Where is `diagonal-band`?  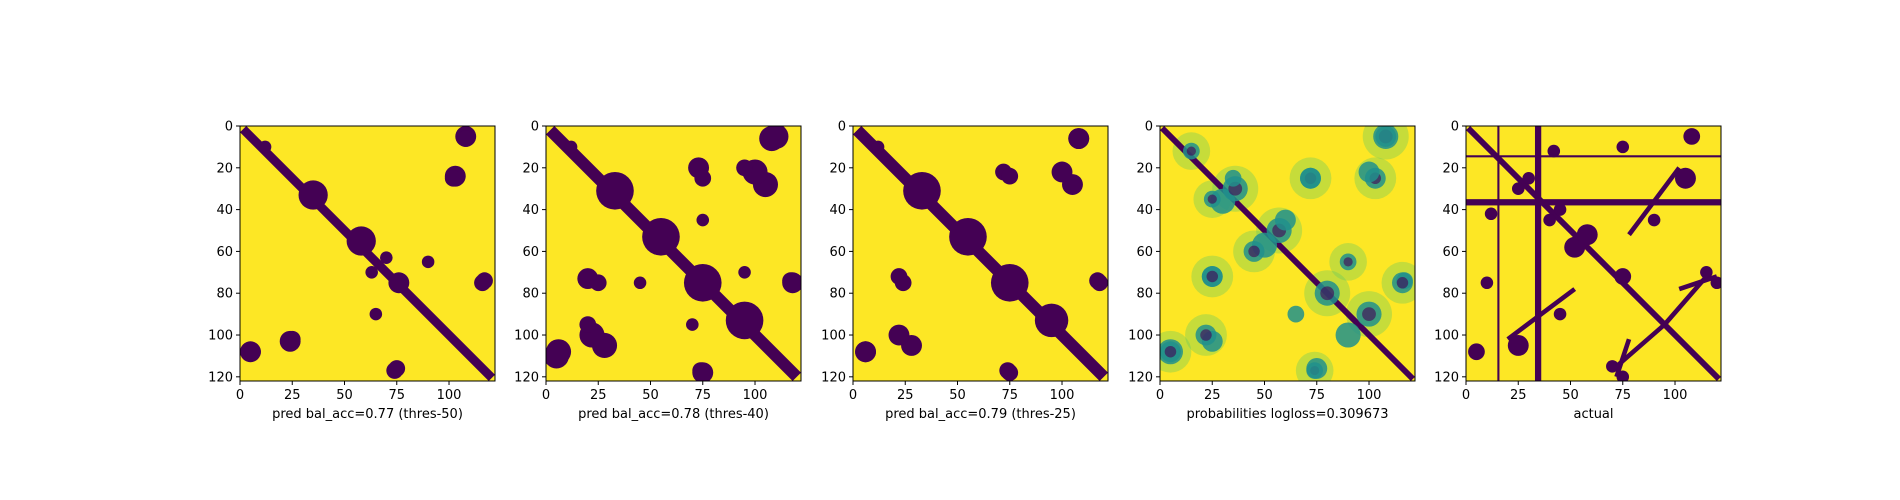 diagonal-band is located at coordinates (1593, 253).